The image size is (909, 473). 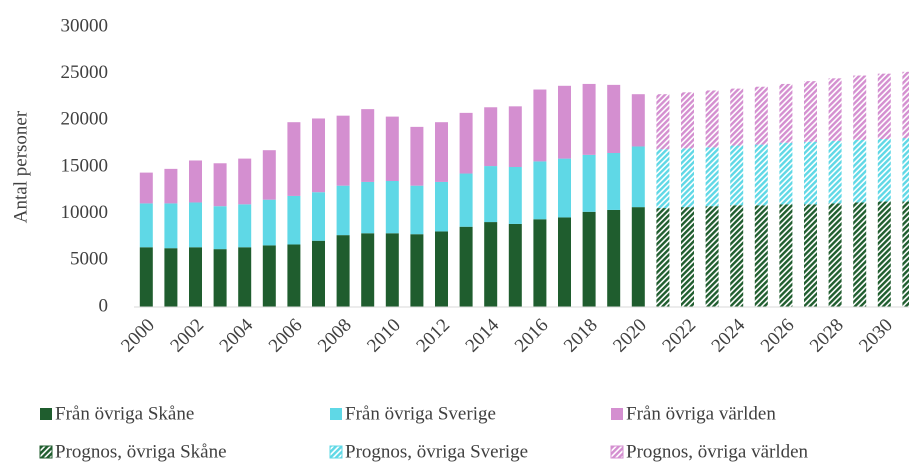 What do you see at coordinates (187, 336) in the screenshot?
I see `x-tick-label: 2002` at bounding box center [187, 336].